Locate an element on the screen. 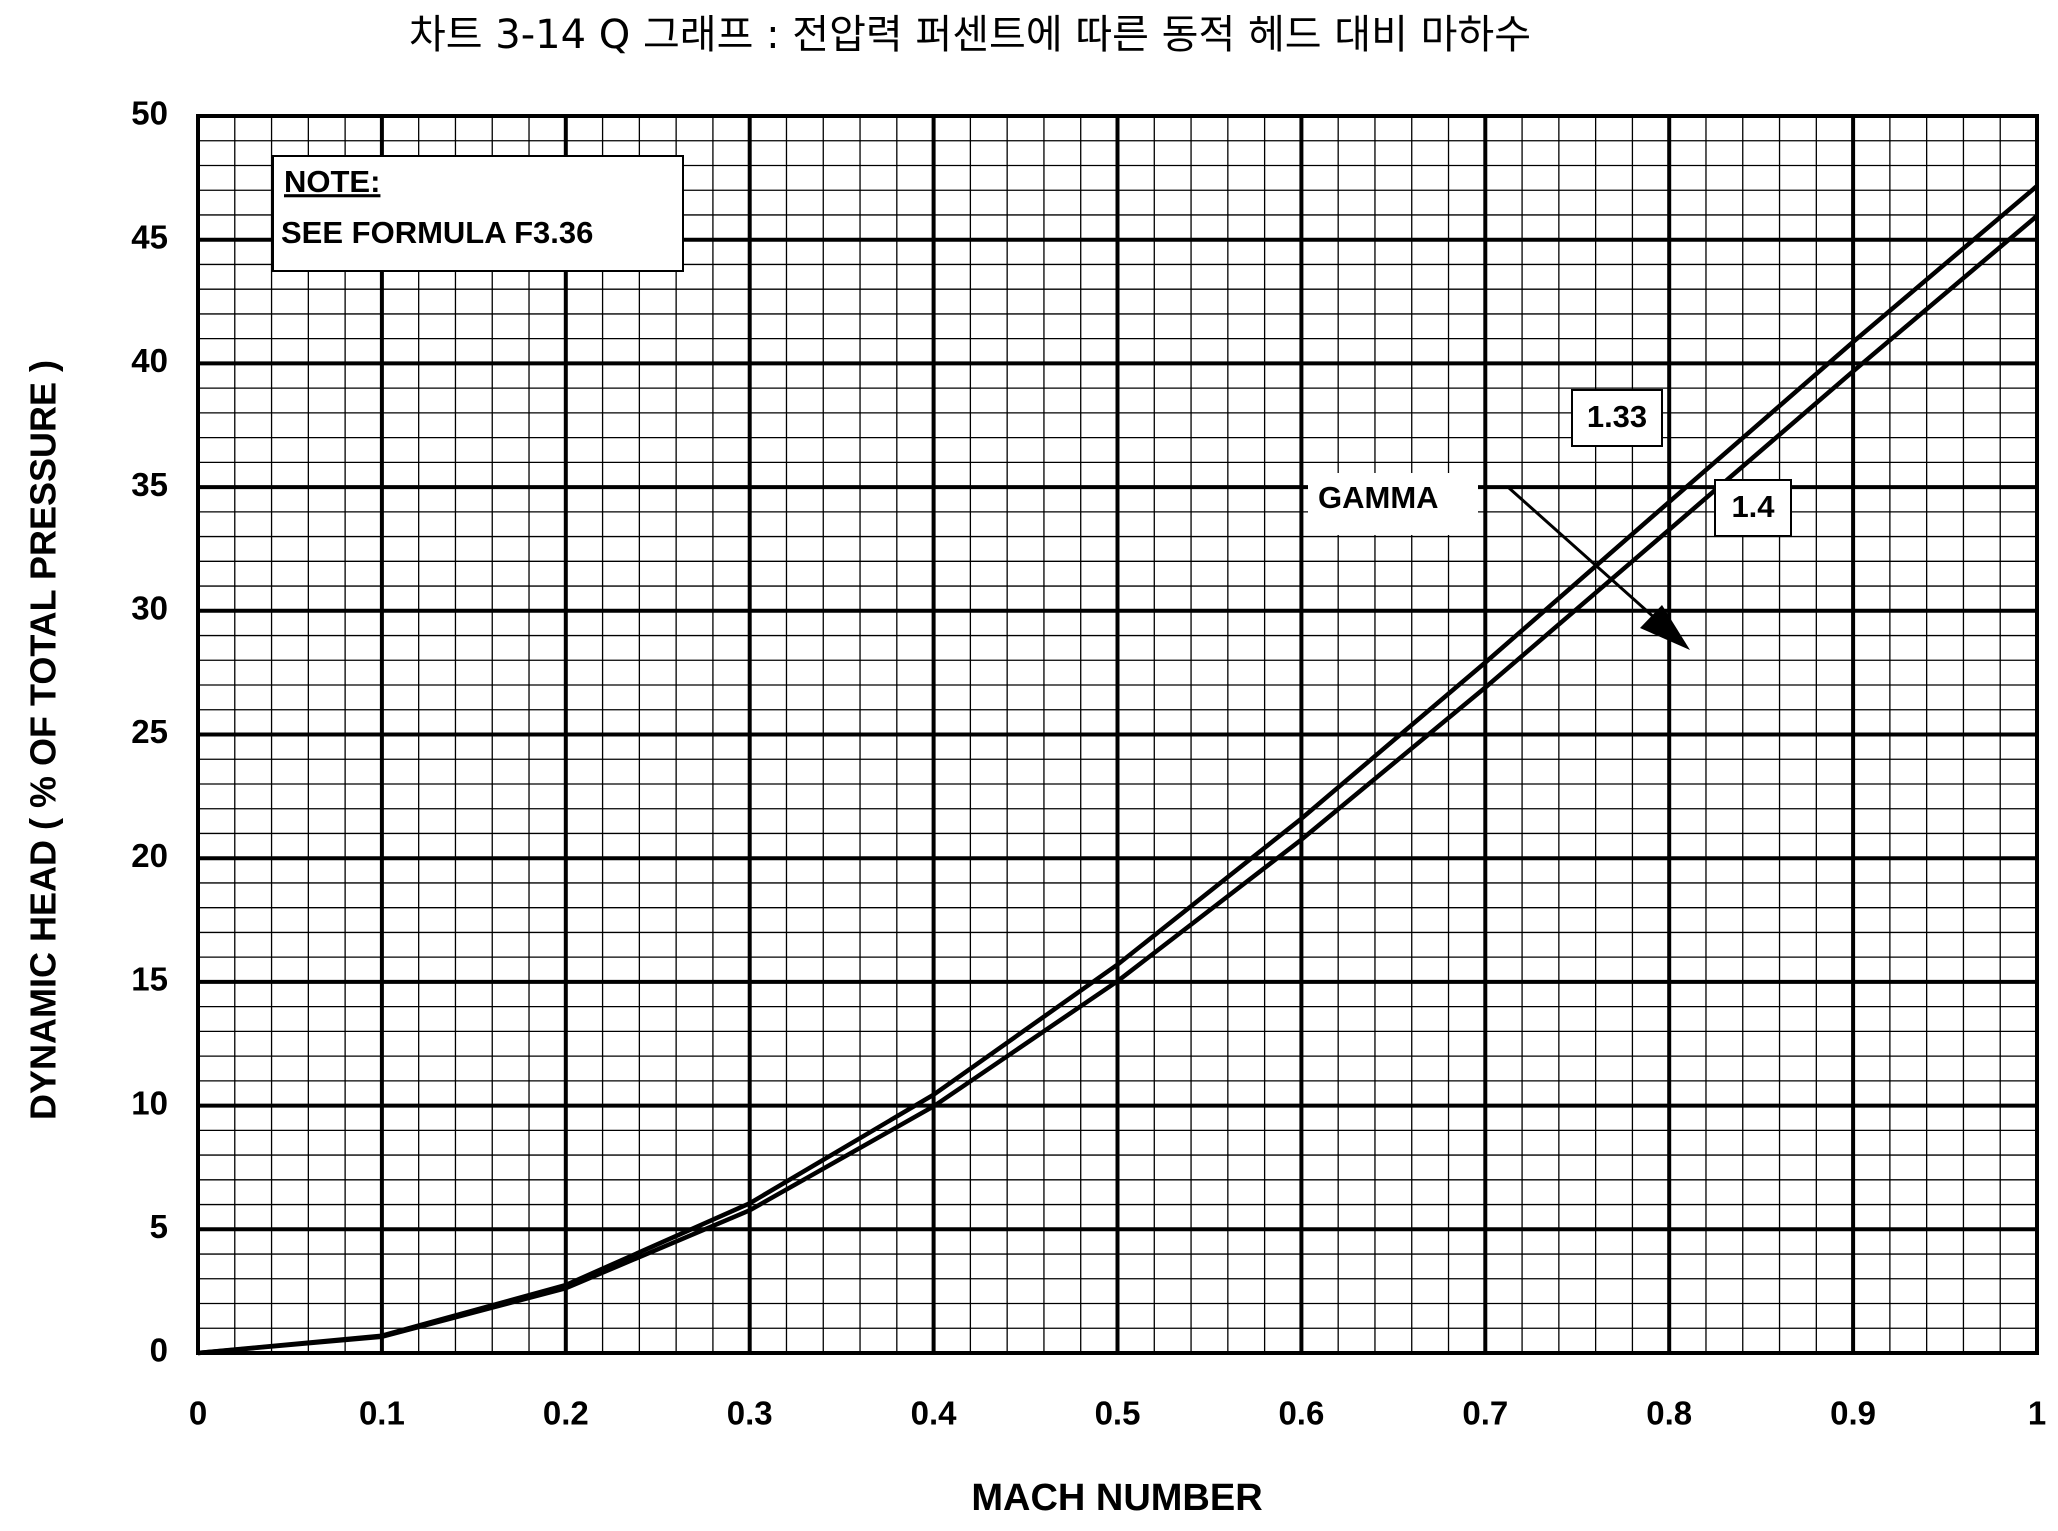  y-tick-label: 50 is located at coordinates (149, 113).